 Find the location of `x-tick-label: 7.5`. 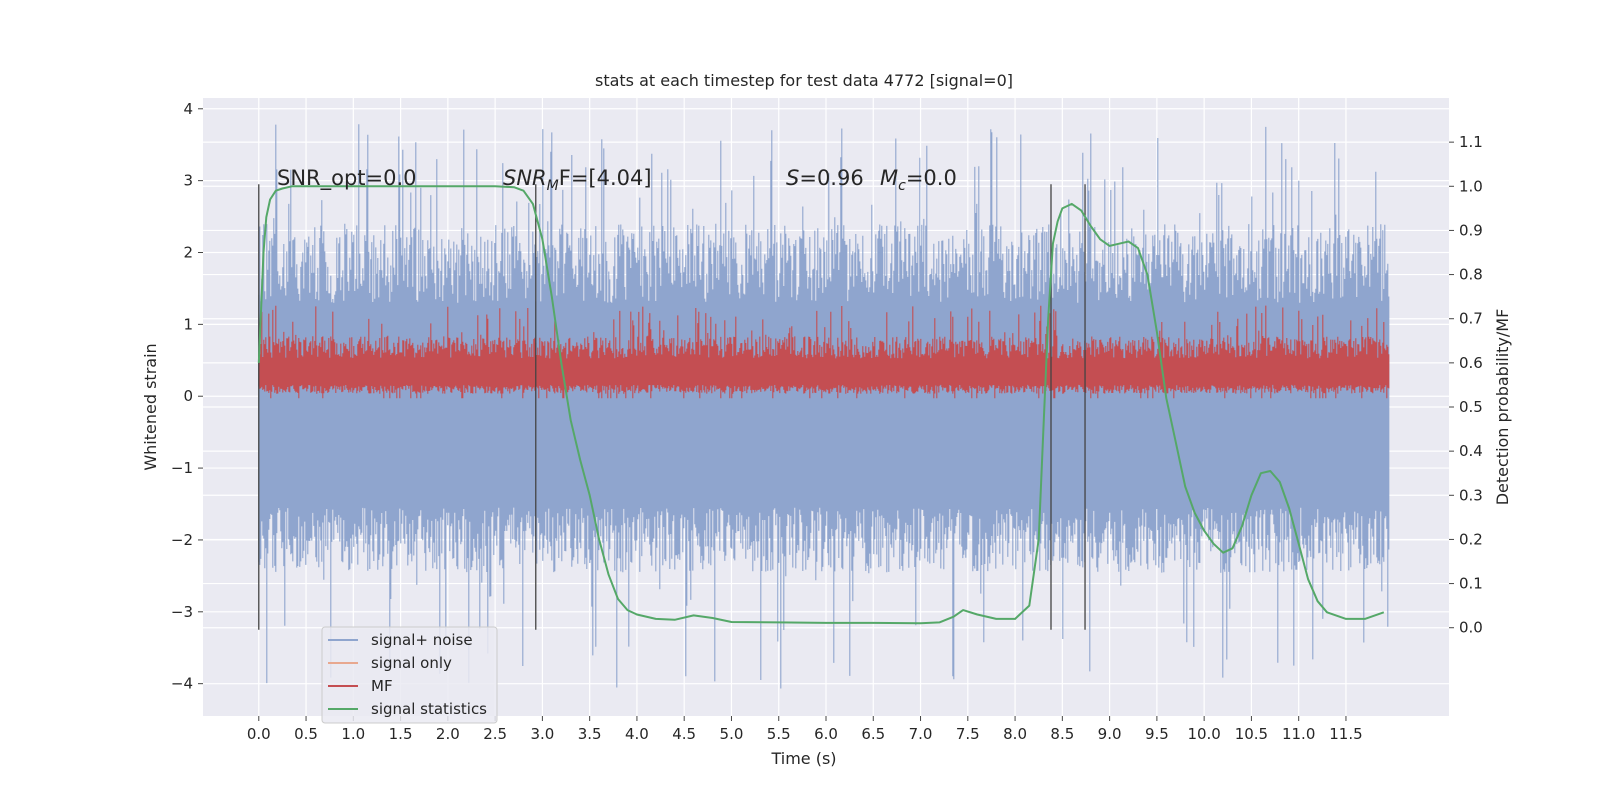

x-tick-label: 7.5 is located at coordinates (968, 734).